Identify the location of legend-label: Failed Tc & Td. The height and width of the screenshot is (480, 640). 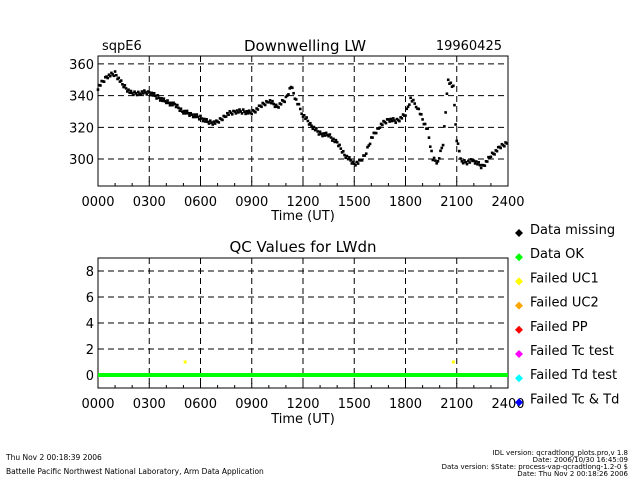
(574, 399).